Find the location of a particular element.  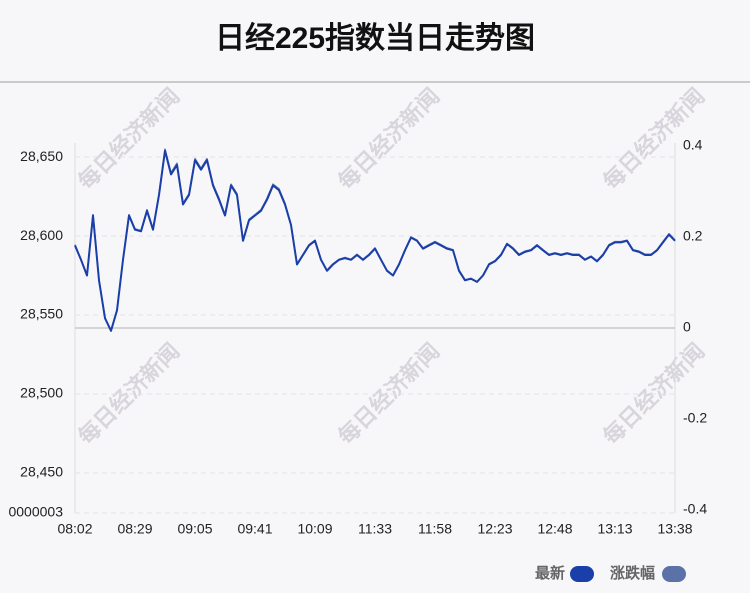

legend-label: 涨跌幅 is located at coordinates (632, 573).